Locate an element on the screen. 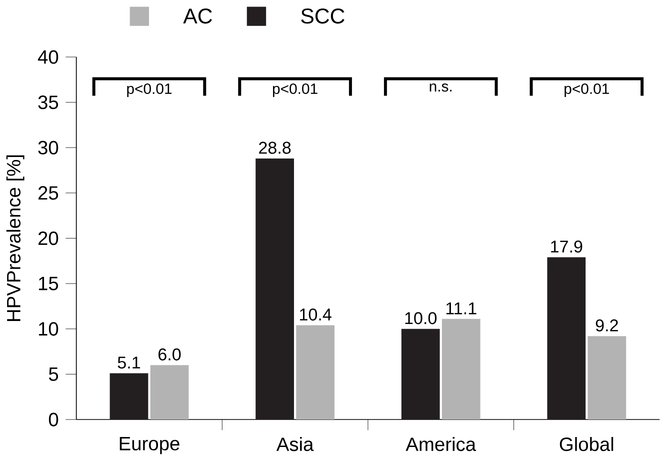 The image size is (660, 461). data-label: 10.0 is located at coordinates (421, 318).